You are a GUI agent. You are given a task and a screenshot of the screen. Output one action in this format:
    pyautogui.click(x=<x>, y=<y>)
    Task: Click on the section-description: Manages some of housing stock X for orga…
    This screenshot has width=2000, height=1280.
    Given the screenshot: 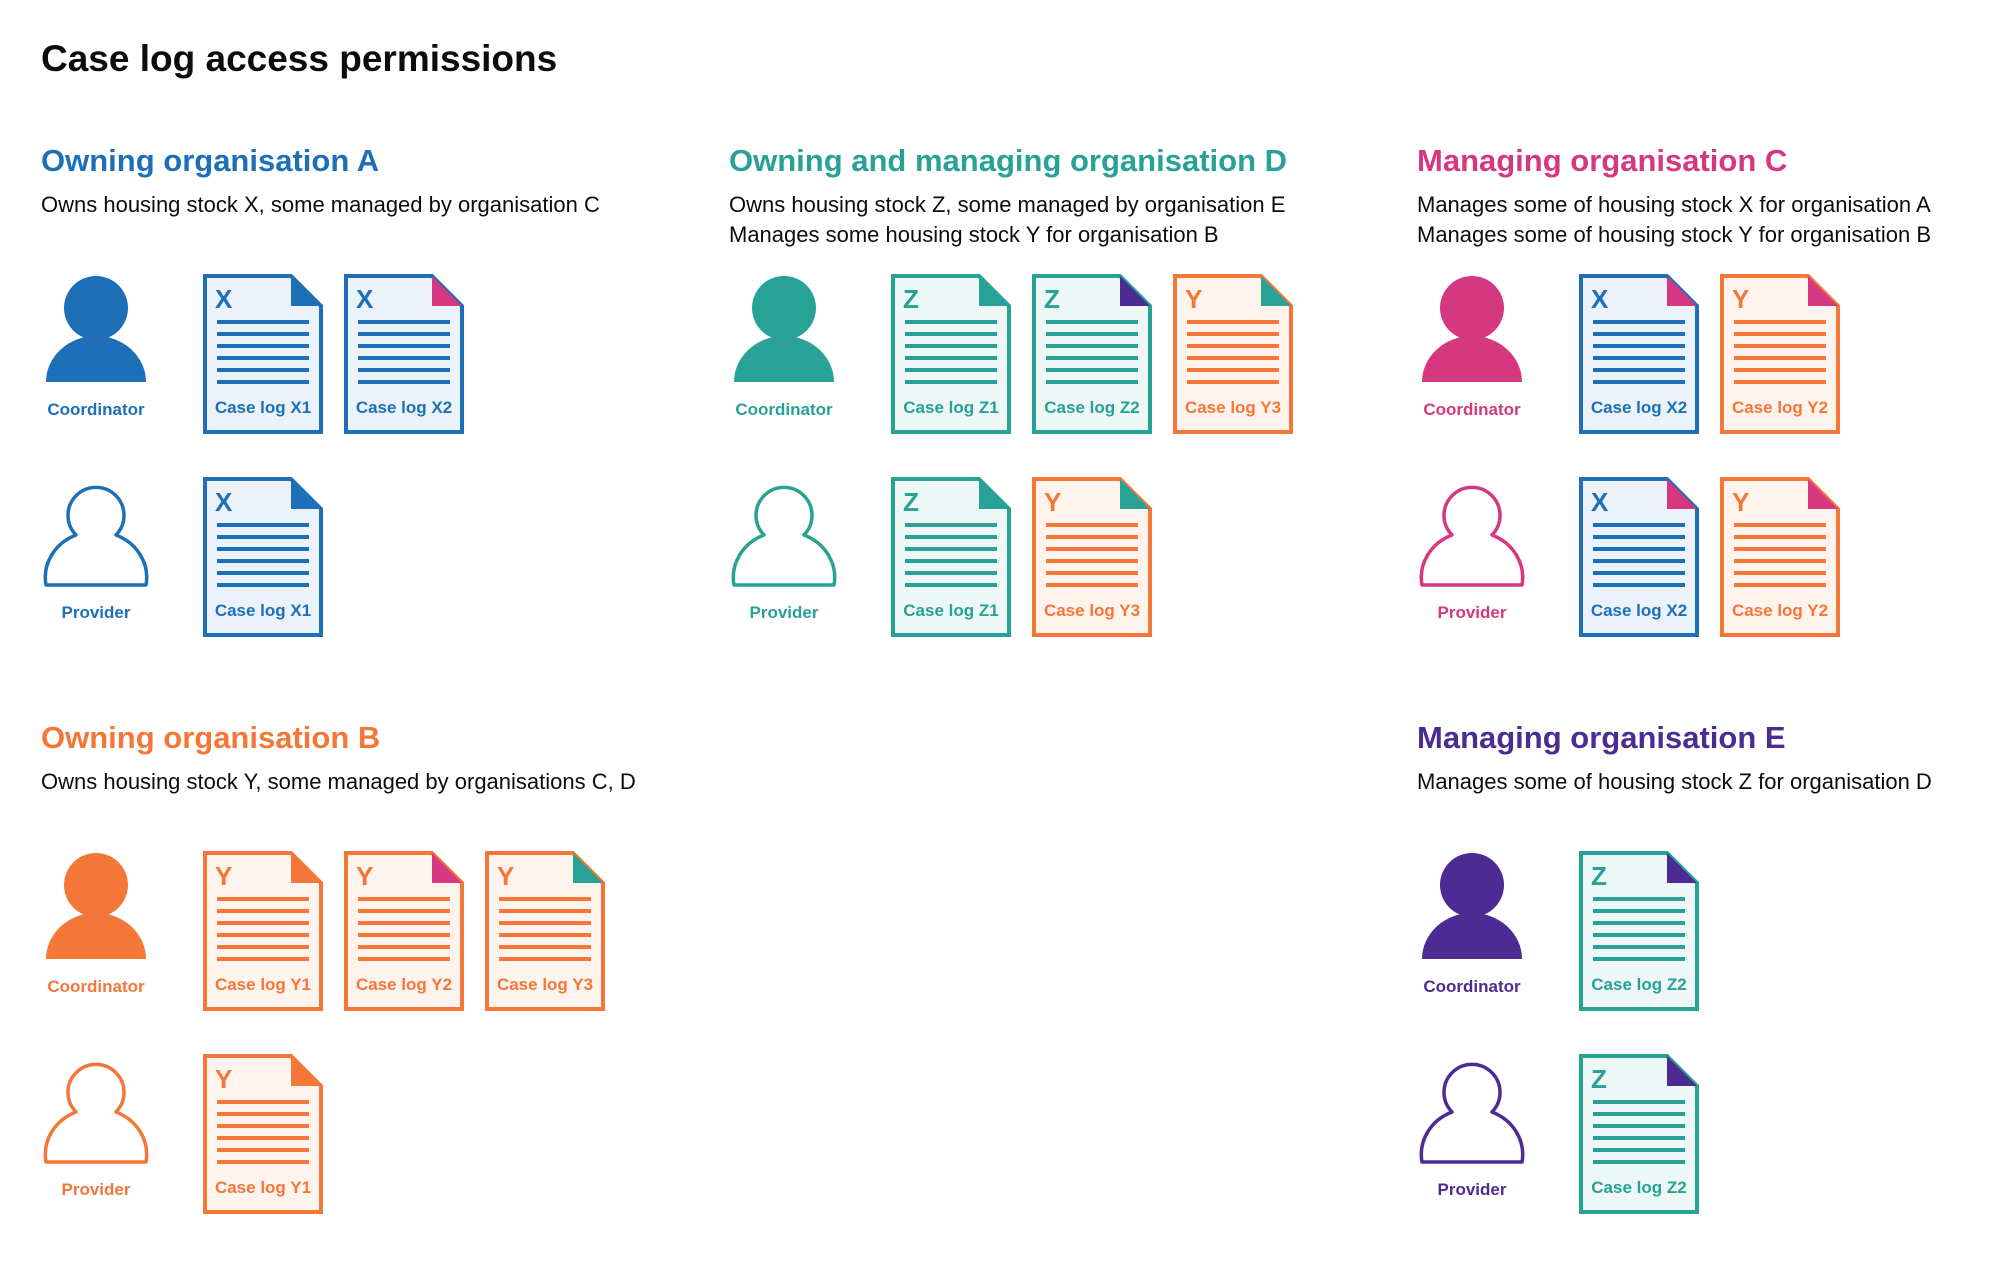 What is the action you would take?
    pyautogui.click(x=1708, y=220)
    